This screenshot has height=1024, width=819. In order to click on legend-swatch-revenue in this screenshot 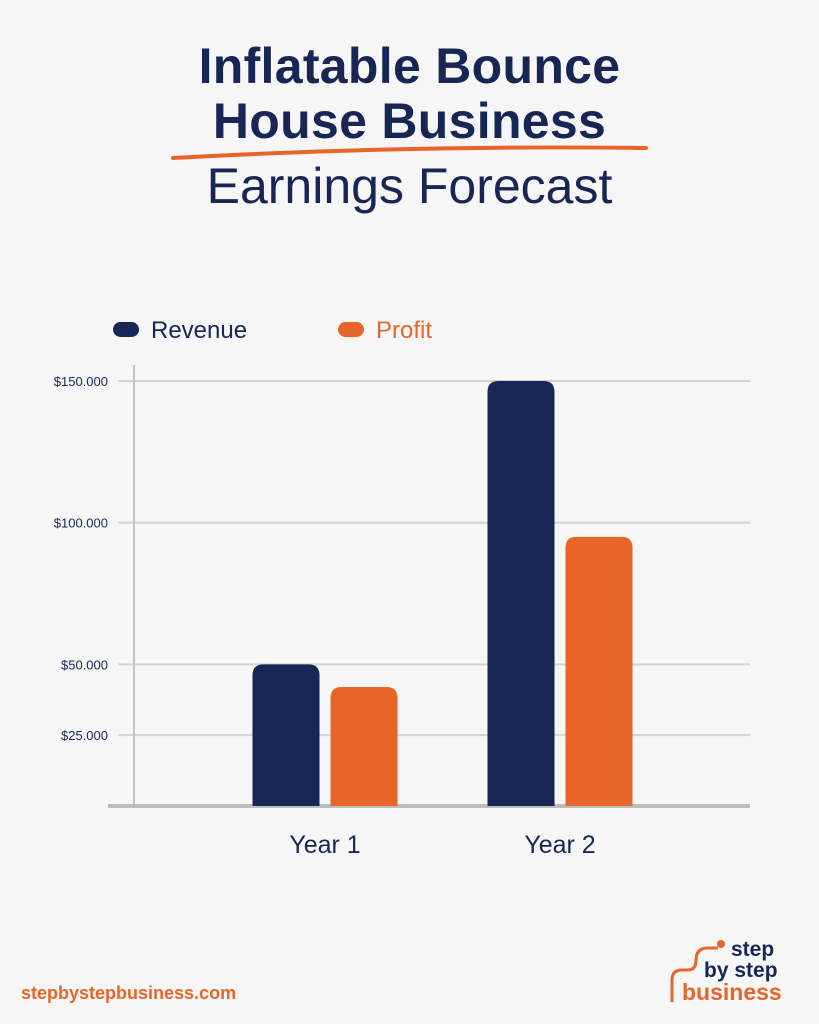, I will do `click(126, 329)`.